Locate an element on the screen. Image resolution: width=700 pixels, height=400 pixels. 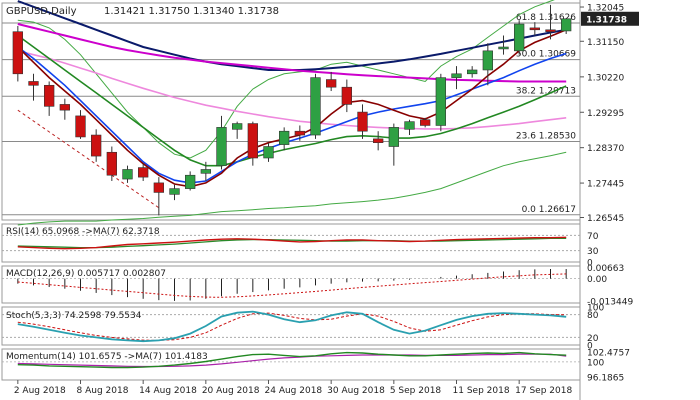
x-tick-label: 2 Aug 2018 is located at coordinates (40, 391).